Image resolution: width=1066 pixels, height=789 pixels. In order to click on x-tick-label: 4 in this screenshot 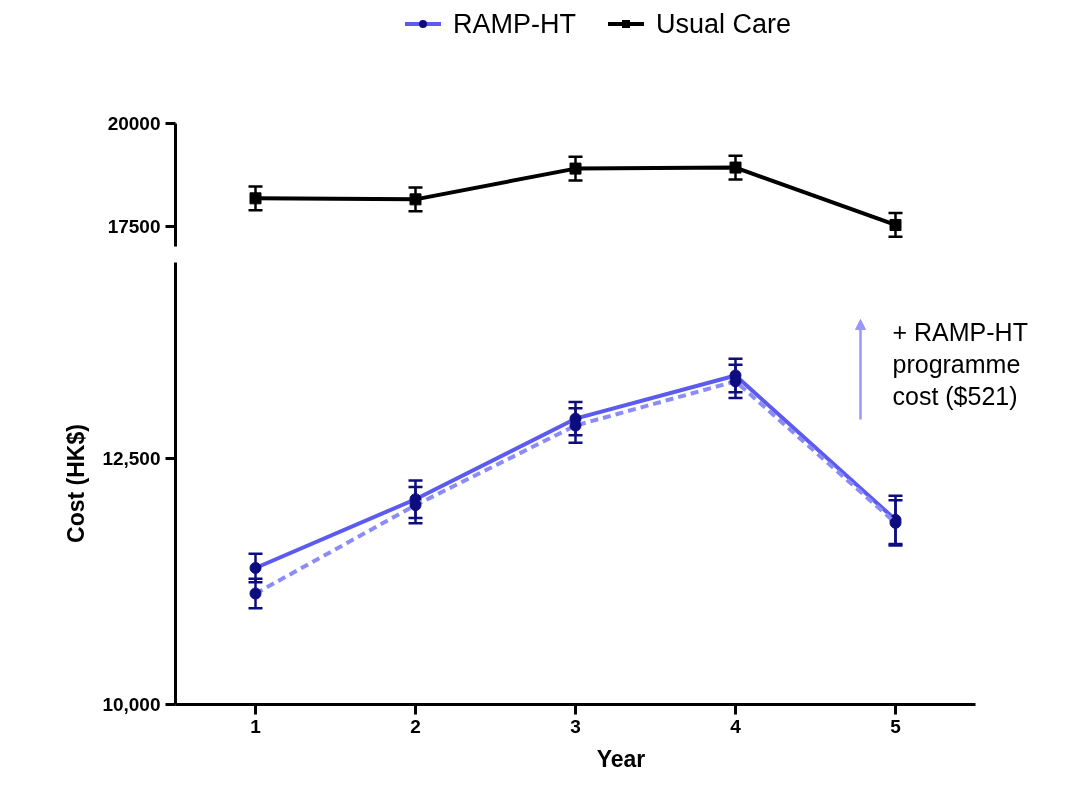, I will do `click(736, 726)`.